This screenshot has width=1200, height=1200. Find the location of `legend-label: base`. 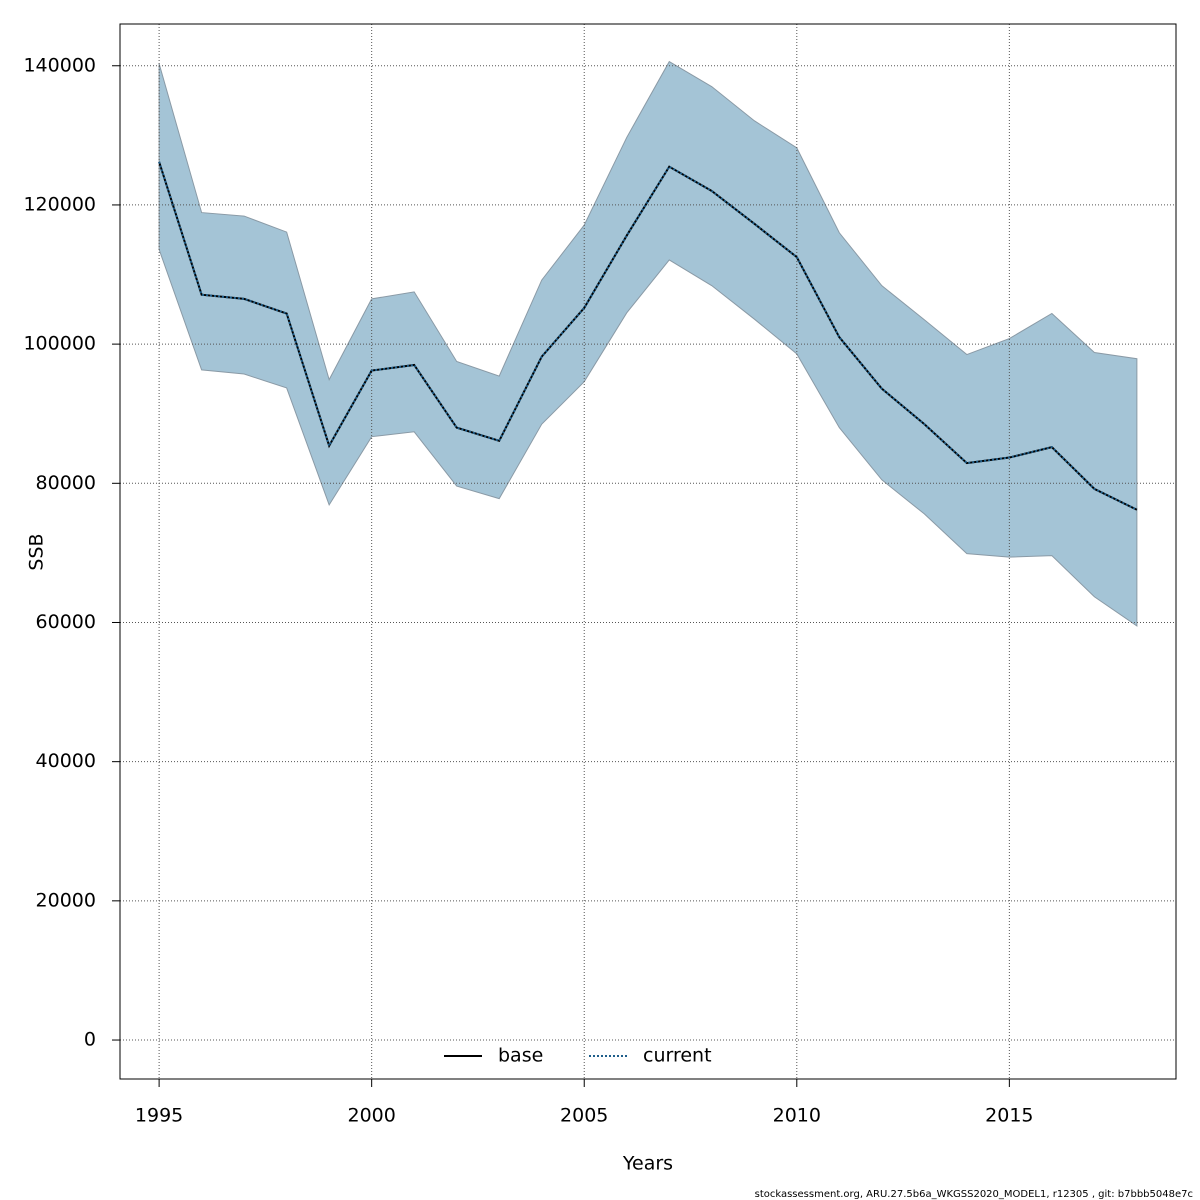

legend-label: base is located at coordinates (520, 1056).